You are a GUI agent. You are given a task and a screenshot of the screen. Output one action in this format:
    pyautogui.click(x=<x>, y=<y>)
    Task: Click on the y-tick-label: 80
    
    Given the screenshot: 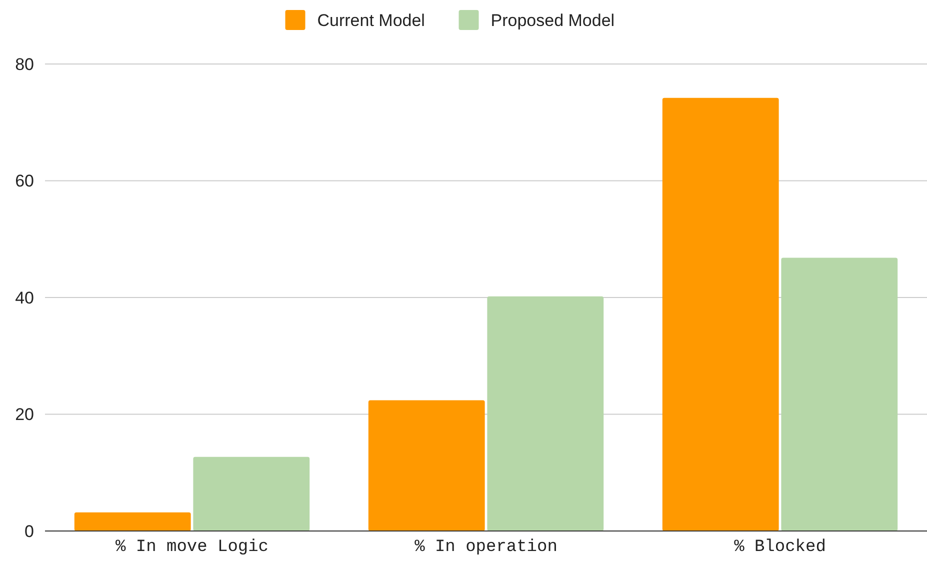 What is the action you would take?
    pyautogui.click(x=24, y=64)
    